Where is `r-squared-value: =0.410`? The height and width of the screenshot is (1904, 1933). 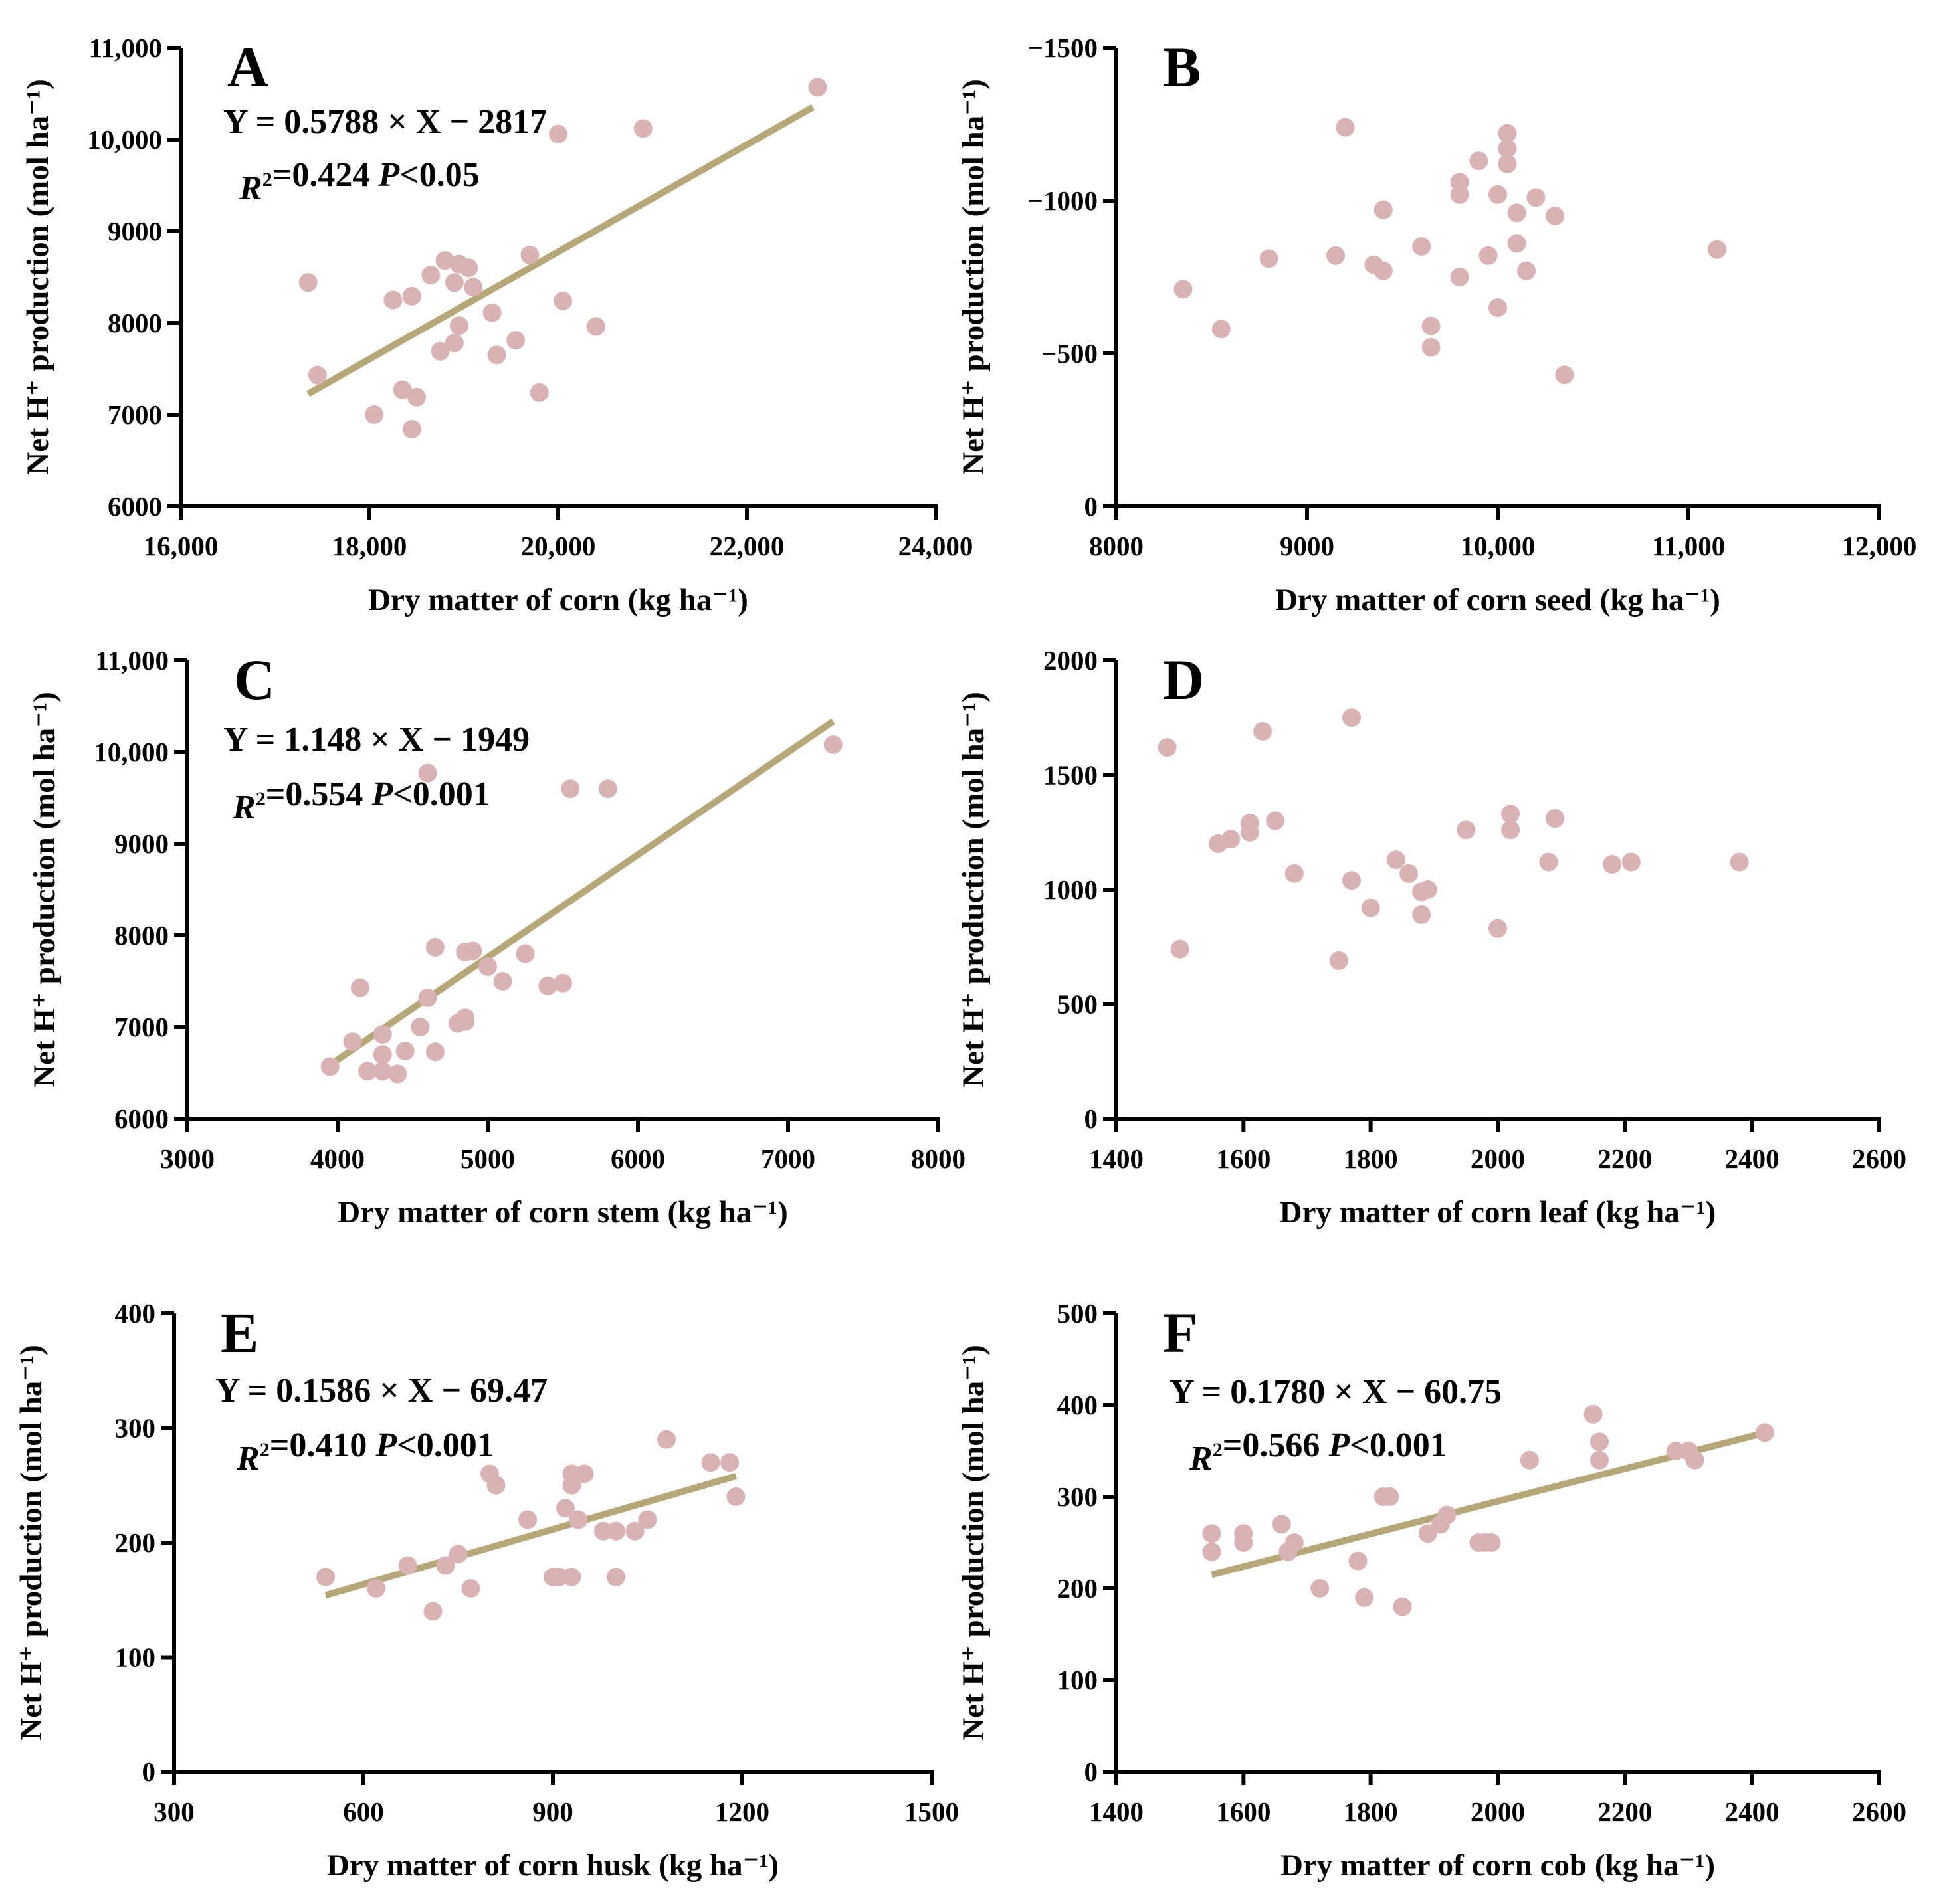 r-squared-value: =0.410 is located at coordinates (318, 1445).